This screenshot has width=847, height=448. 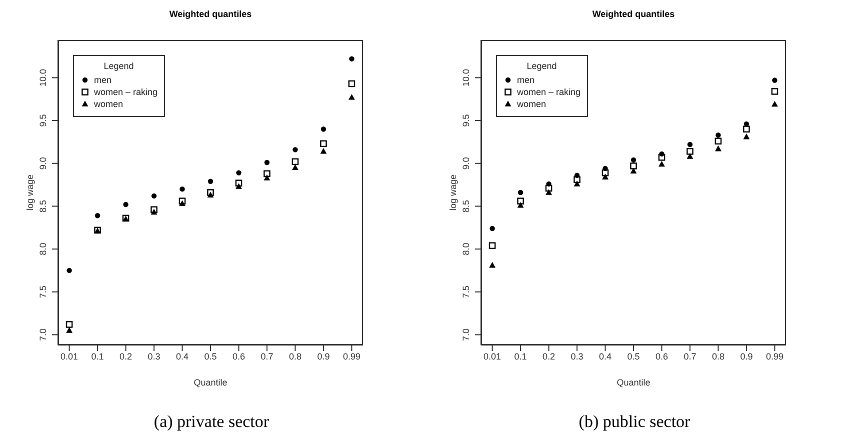 I want to click on y-tick-label: 8.5, so click(x=466, y=206).